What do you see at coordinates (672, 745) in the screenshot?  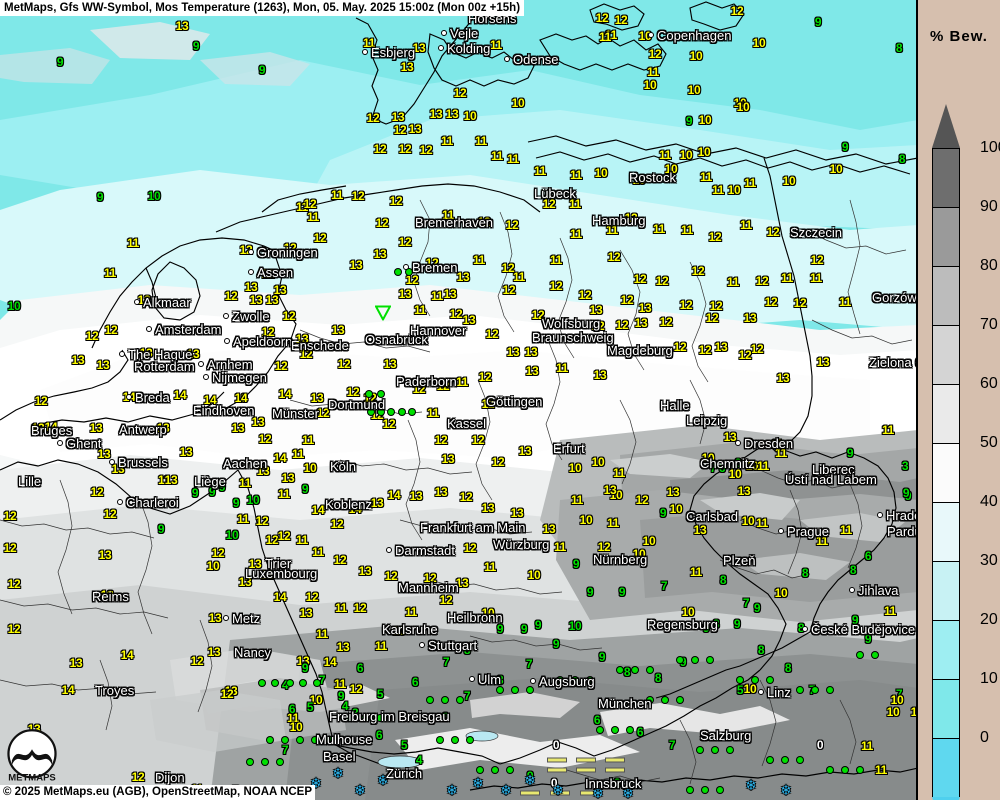 I see `station-temperature: 7` at bounding box center [672, 745].